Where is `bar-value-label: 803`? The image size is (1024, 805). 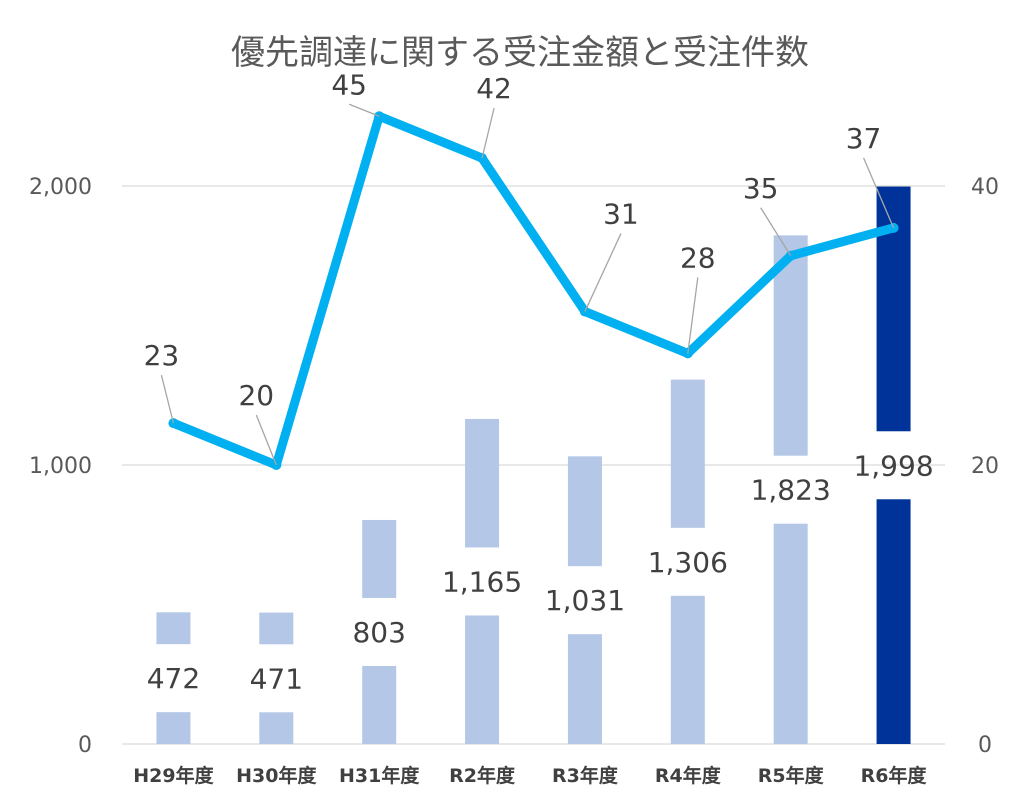 bar-value-label: 803 is located at coordinates (378, 632).